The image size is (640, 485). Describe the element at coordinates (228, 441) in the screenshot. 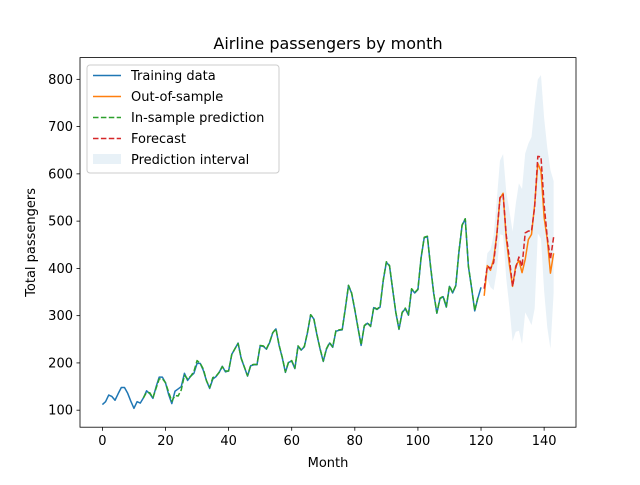

I see `x-tick-label: 40` at that location.